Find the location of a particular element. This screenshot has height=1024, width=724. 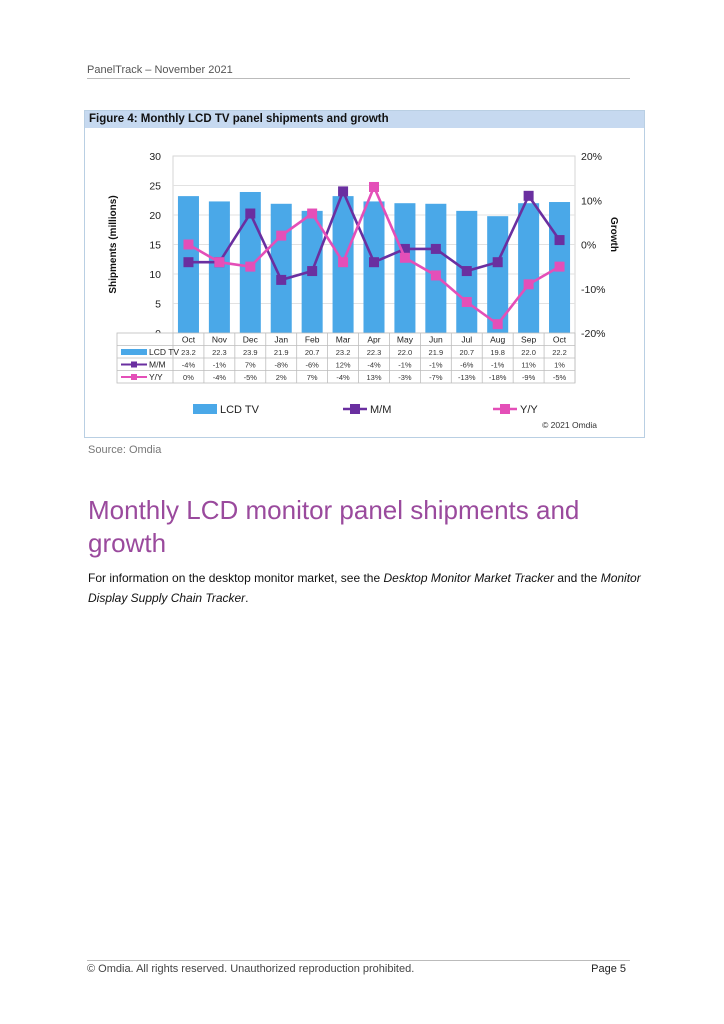

y2-tick-label: 0% is located at coordinates (588, 246).